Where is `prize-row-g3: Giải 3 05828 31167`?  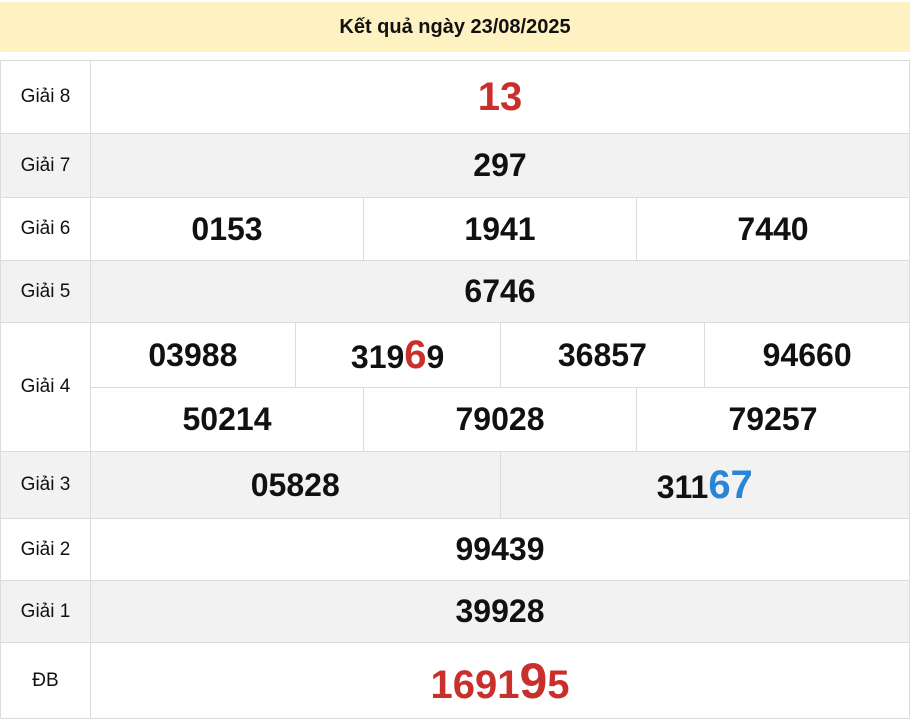 prize-row-g3: Giải 3 05828 31167 is located at coordinates (455, 485).